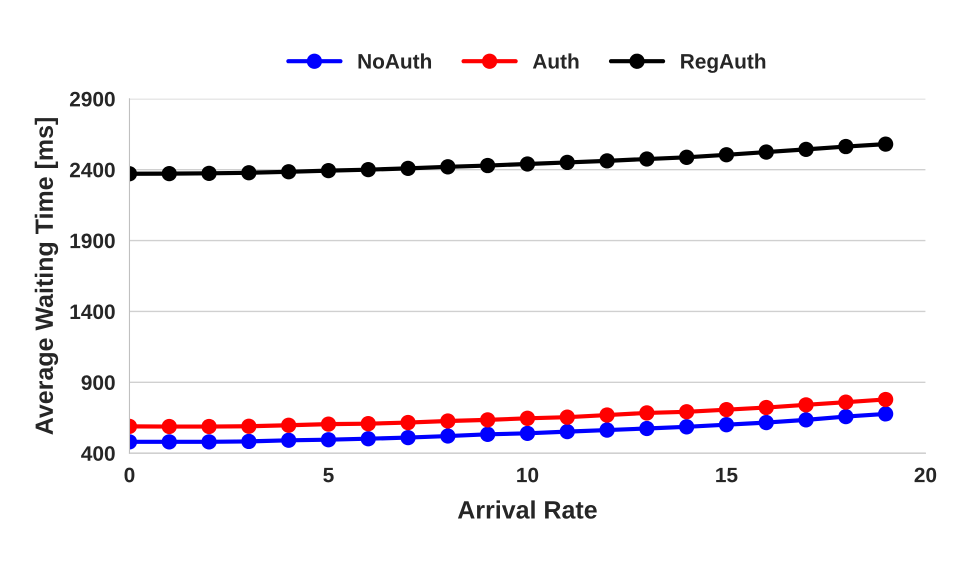  What do you see at coordinates (925, 475) in the screenshot?
I see `x-tick-label: 20` at bounding box center [925, 475].